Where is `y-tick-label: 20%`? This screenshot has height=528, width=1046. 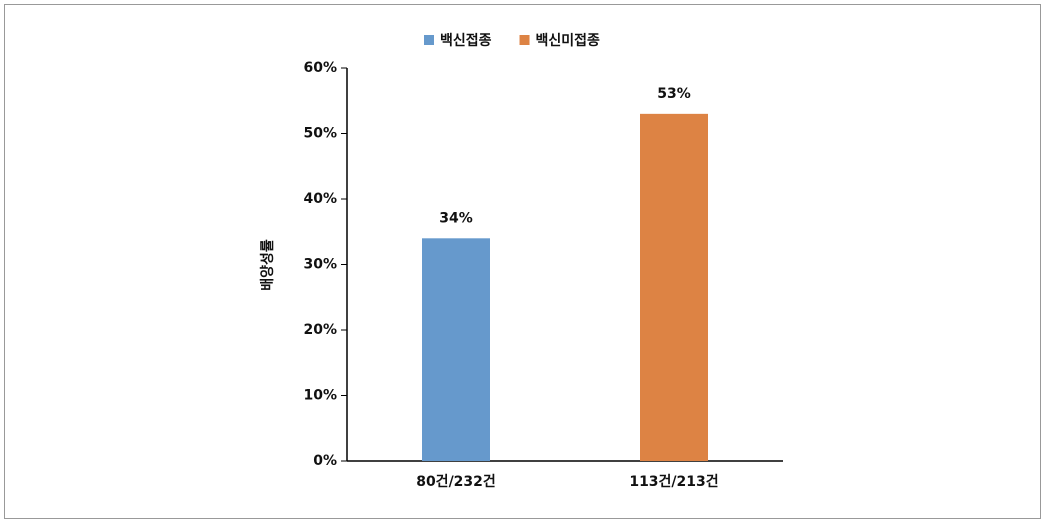
y-tick-label: 20% is located at coordinates (320, 330).